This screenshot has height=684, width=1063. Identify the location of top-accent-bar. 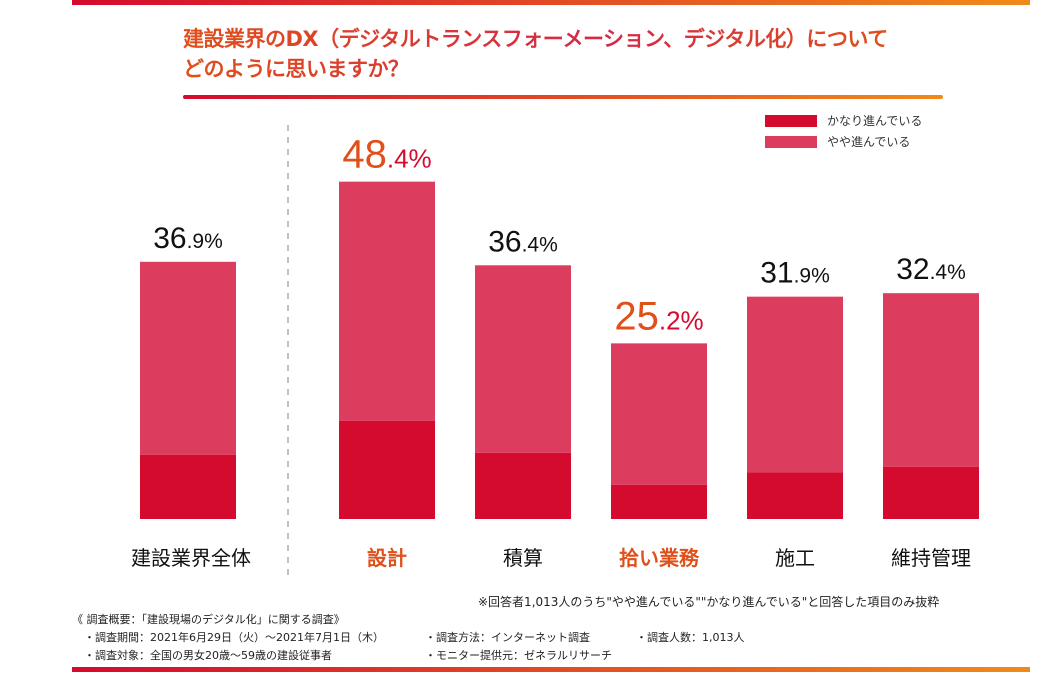
(551, 2).